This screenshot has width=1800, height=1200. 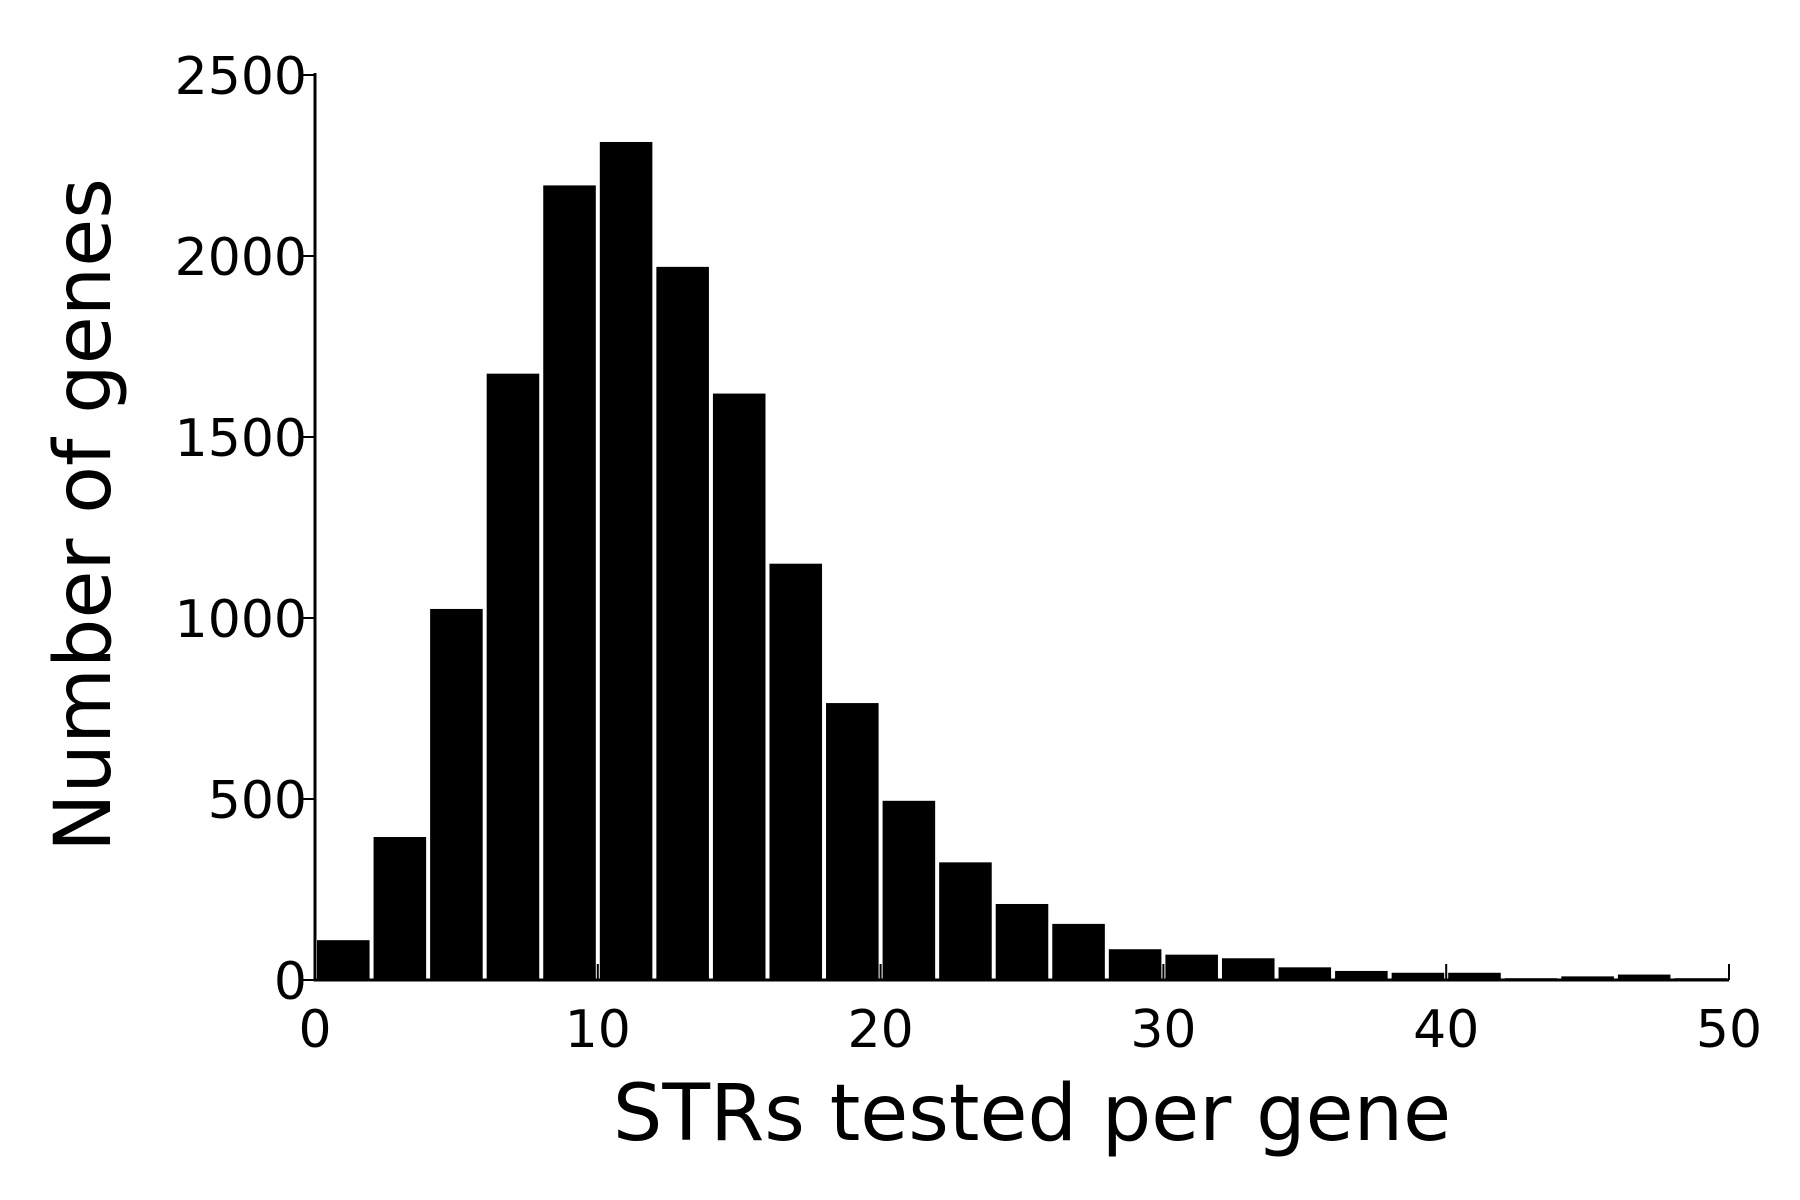 I want to click on y-axis-title: Number of genes, so click(x=84, y=515).